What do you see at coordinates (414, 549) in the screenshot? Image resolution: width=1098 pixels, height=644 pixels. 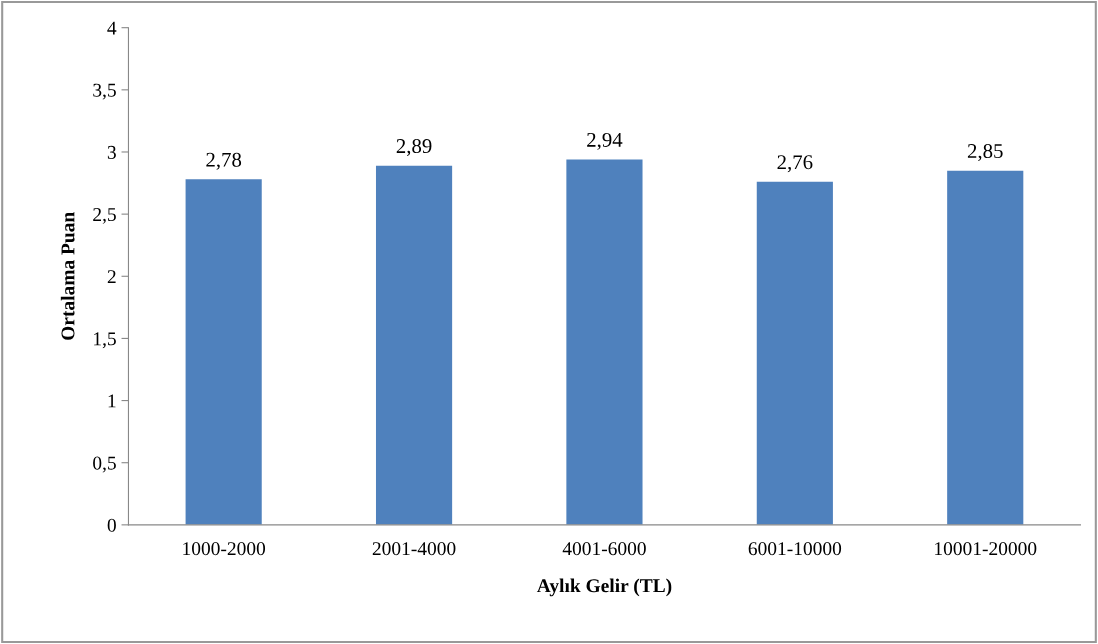 I see `x-tick-label: 2001-4000` at bounding box center [414, 549].